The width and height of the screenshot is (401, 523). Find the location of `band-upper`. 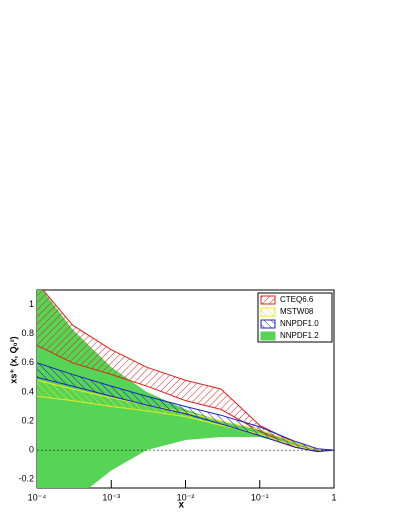

band-upper is located at coordinates (185, 406).